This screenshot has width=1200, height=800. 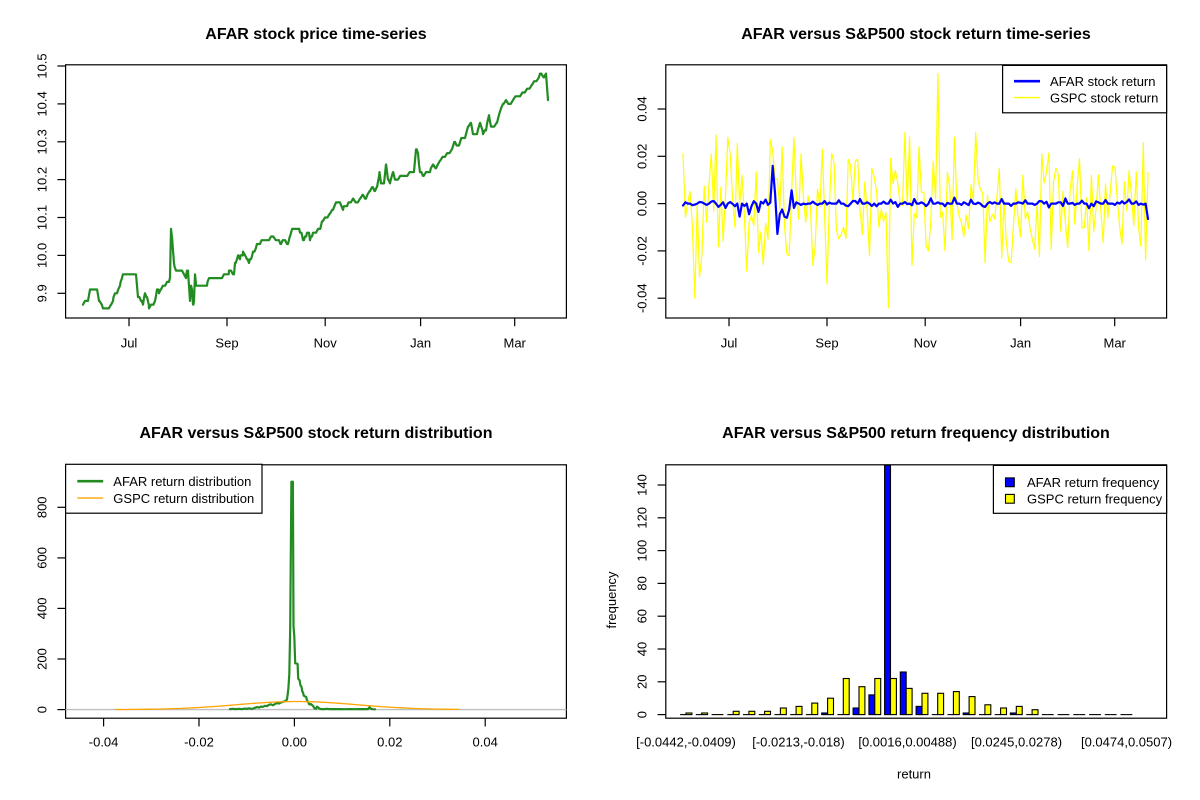 What do you see at coordinates (42, 103) in the screenshot?
I see `svg-text: 10.4` at bounding box center [42, 103].